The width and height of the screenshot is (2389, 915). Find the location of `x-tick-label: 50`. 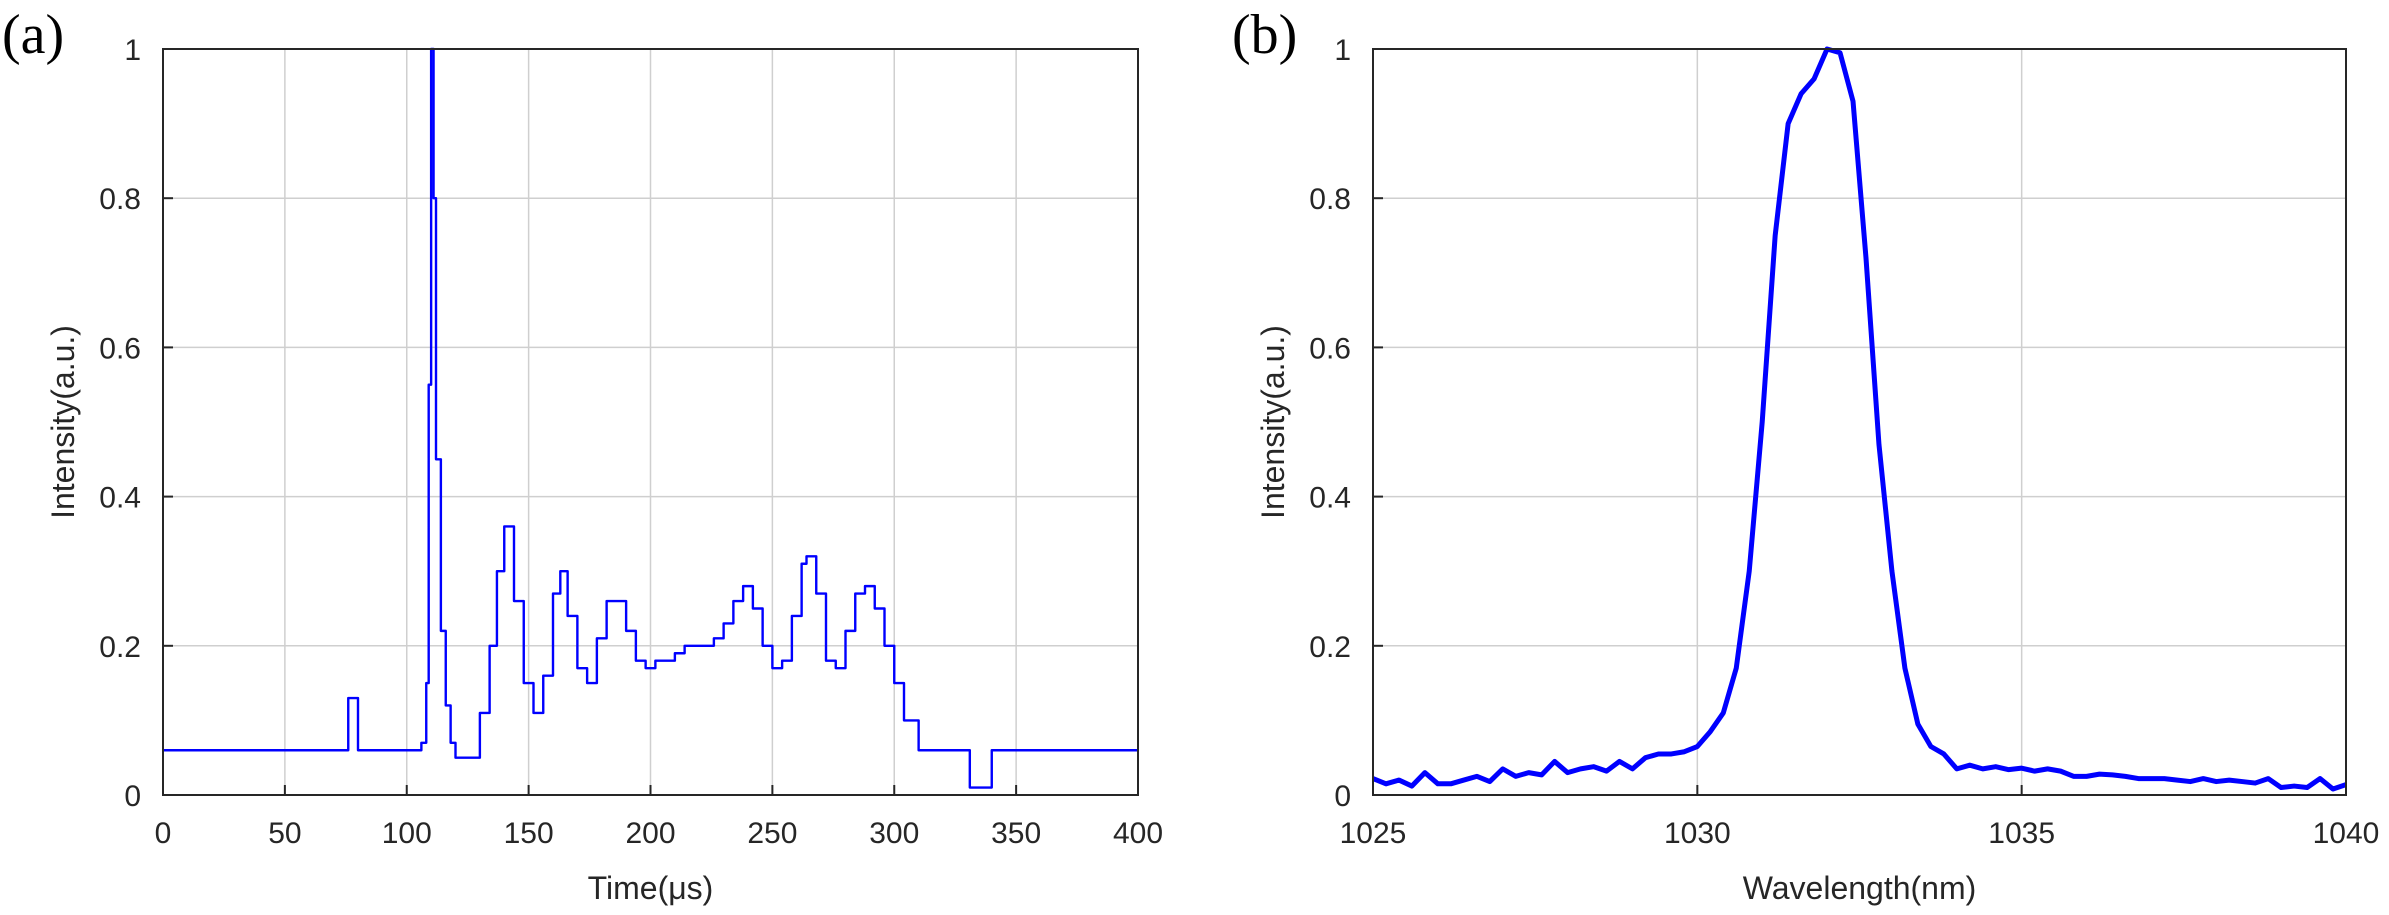

x-tick-label: 50 is located at coordinates (284, 833).